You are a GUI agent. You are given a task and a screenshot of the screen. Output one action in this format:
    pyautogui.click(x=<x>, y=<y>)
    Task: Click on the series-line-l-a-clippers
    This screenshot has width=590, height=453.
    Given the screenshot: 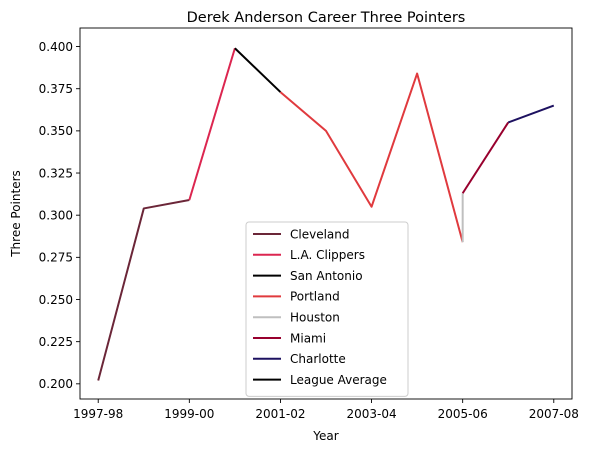 What is the action you would take?
    pyautogui.click(x=212, y=124)
    